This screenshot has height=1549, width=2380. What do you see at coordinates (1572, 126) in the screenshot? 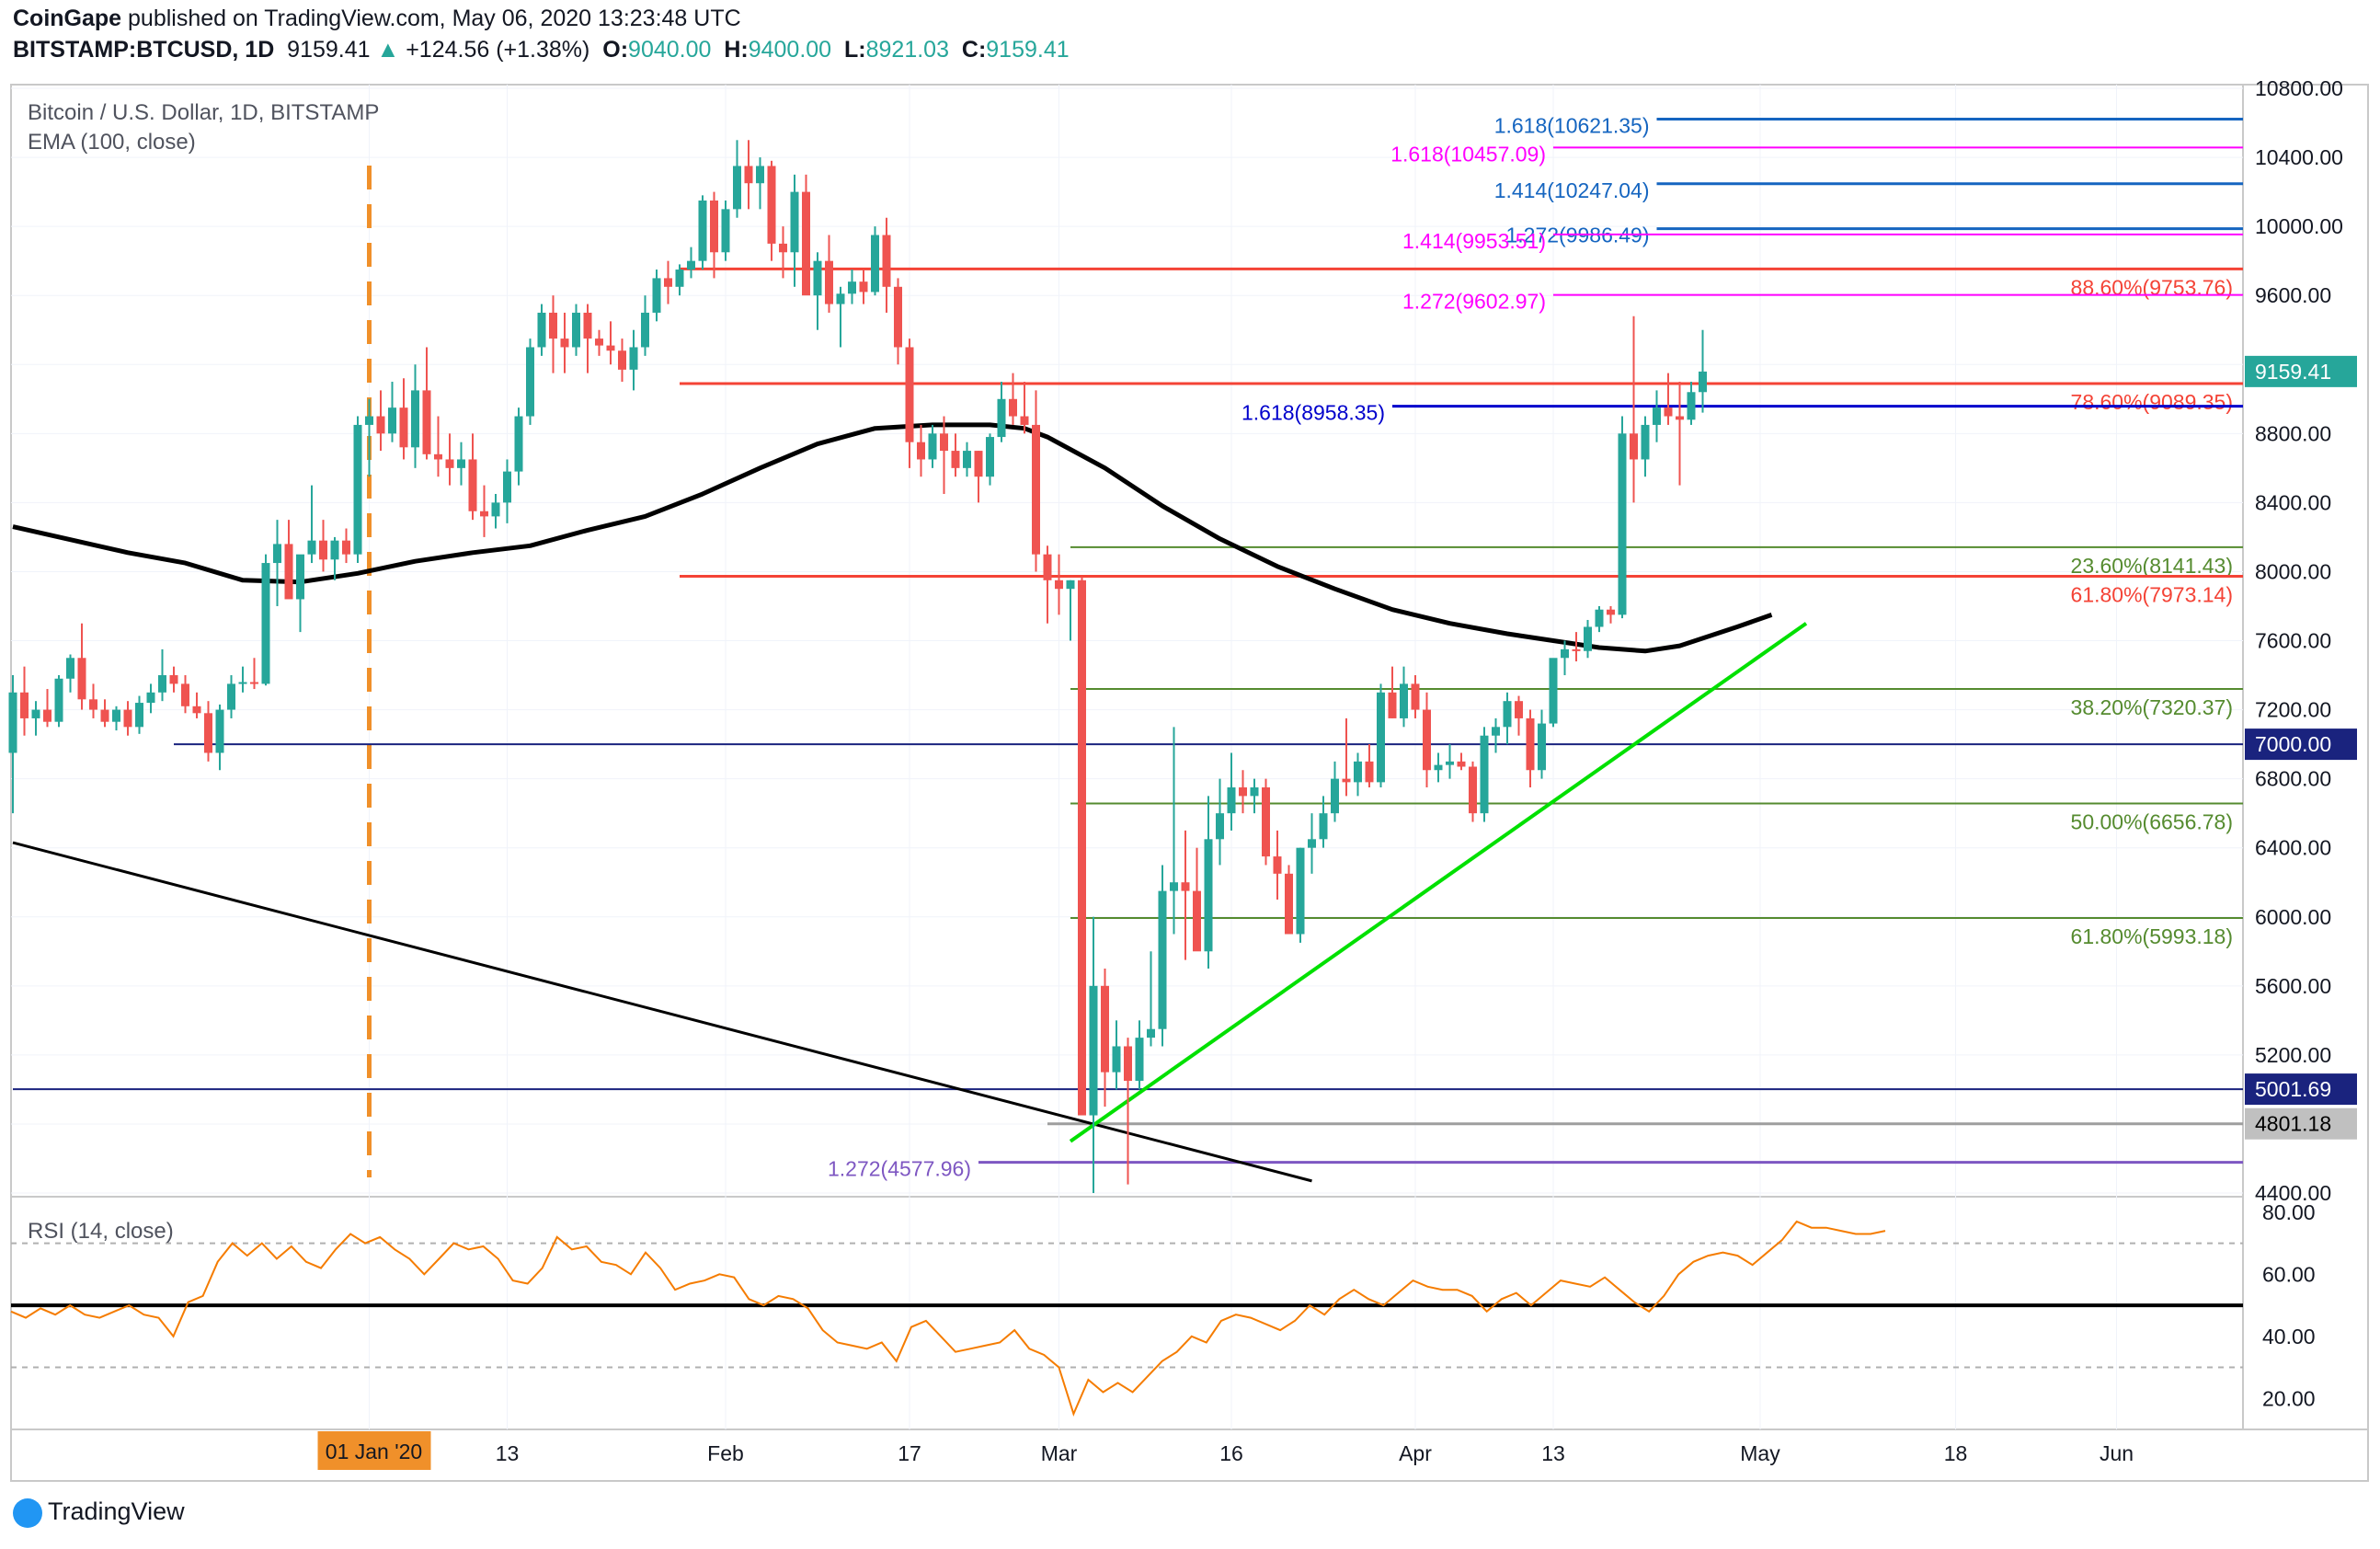
I see `level-label: 1.618(10621.35)` at bounding box center [1572, 126].